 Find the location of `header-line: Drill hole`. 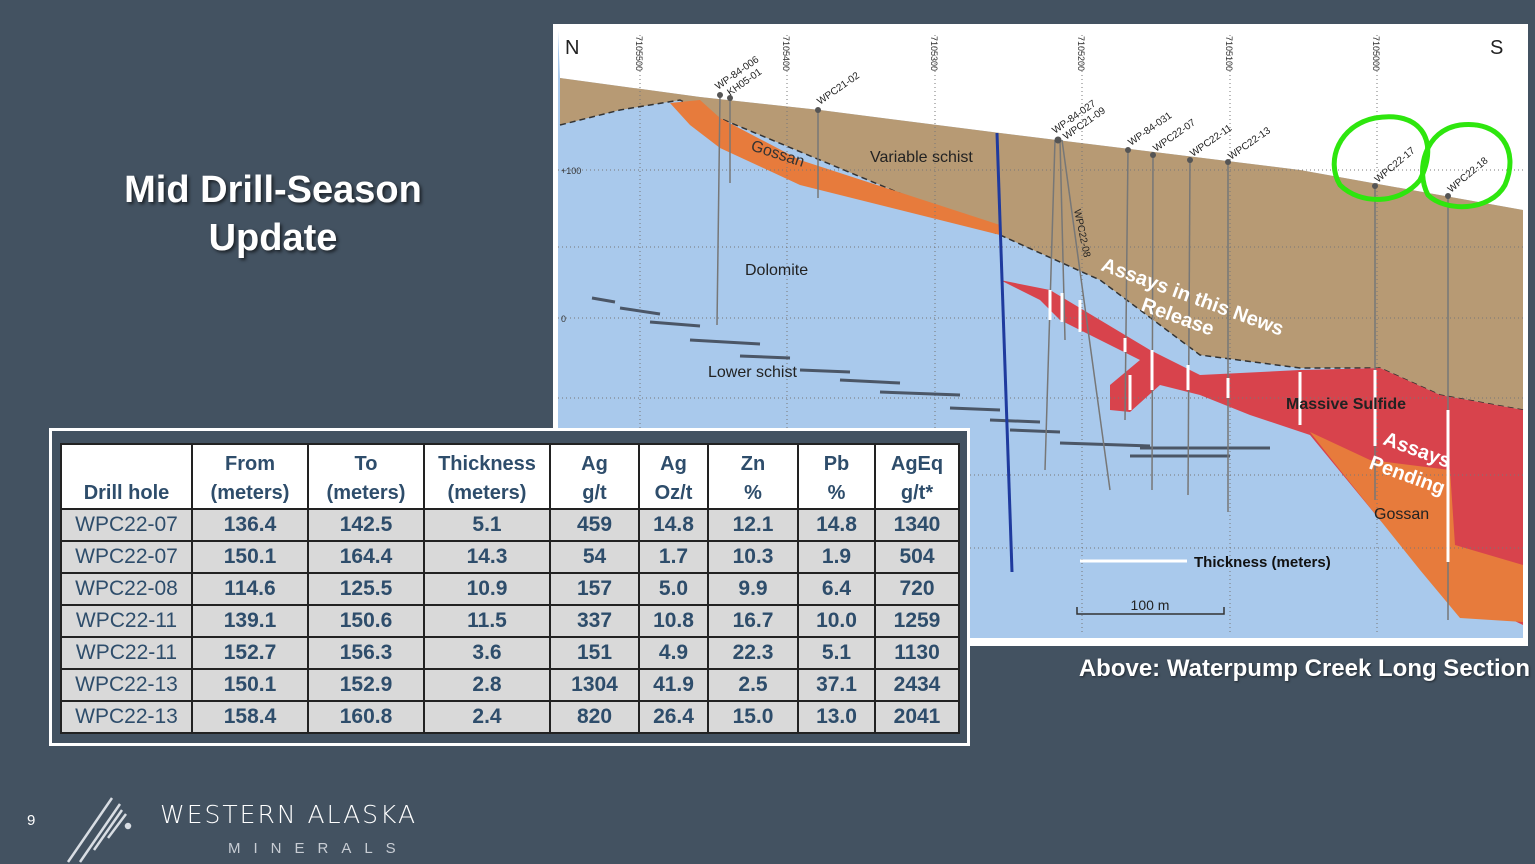

header-line: Drill hole is located at coordinates (126, 493).